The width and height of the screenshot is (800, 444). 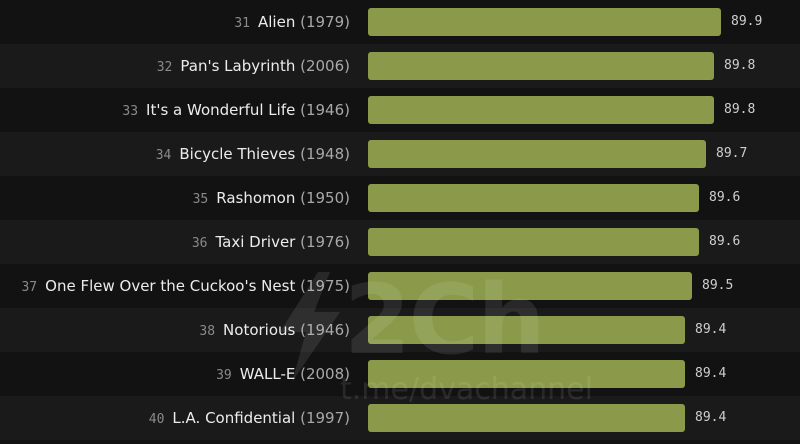 I want to click on movie-year: (1976), so click(x=322, y=242).